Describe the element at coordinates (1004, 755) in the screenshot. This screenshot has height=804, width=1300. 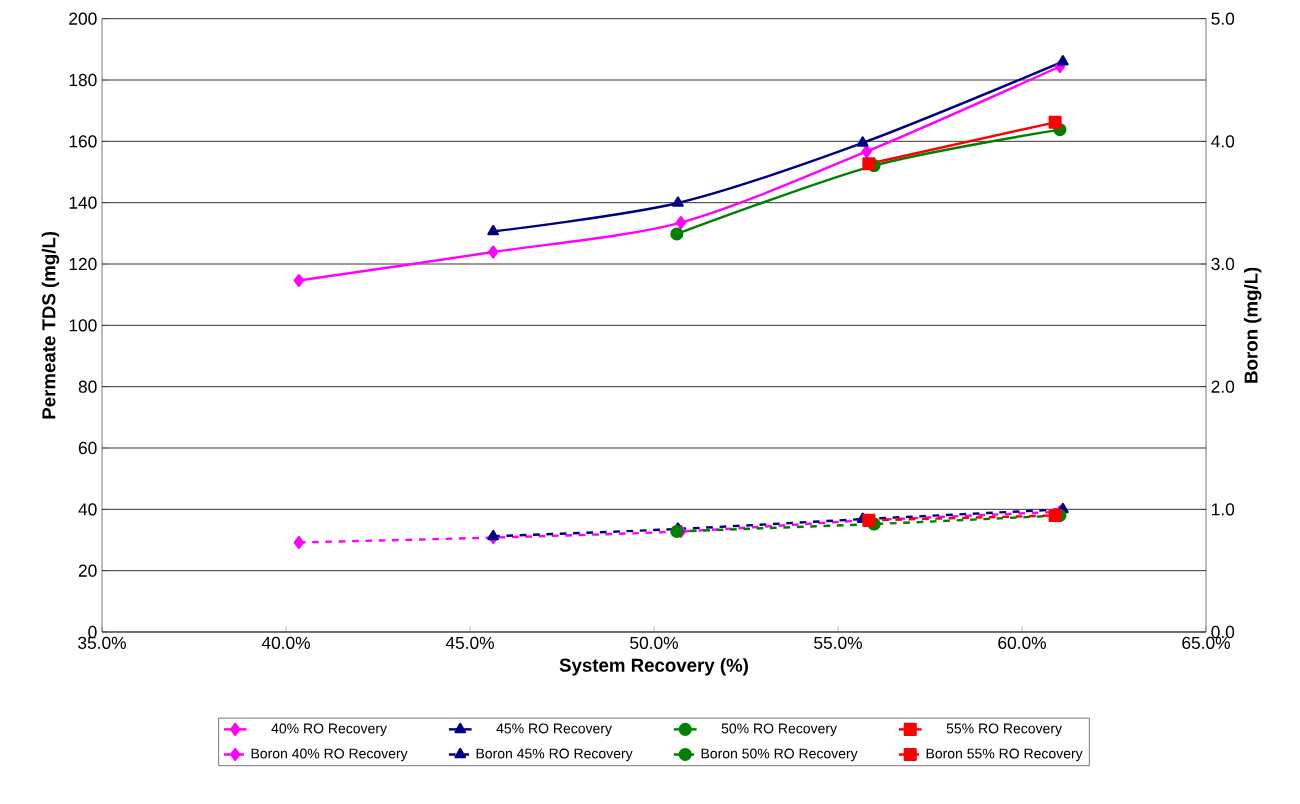
I see `legend-label: Boron 55% RO Recovery` at that location.